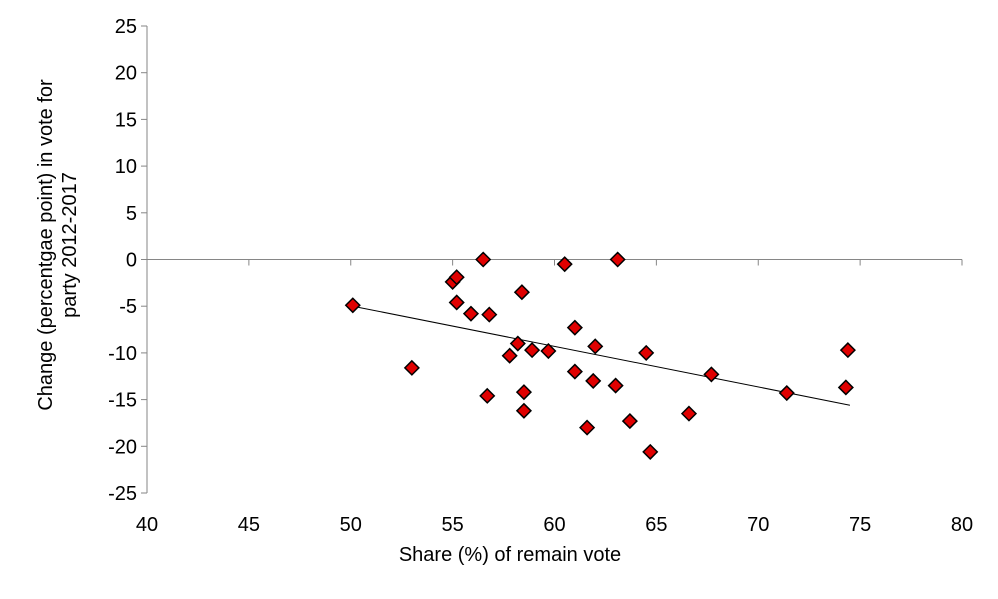 This screenshot has height=599, width=998. What do you see at coordinates (249, 525) in the screenshot?
I see `x-tick-label: 45` at bounding box center [249, 525].